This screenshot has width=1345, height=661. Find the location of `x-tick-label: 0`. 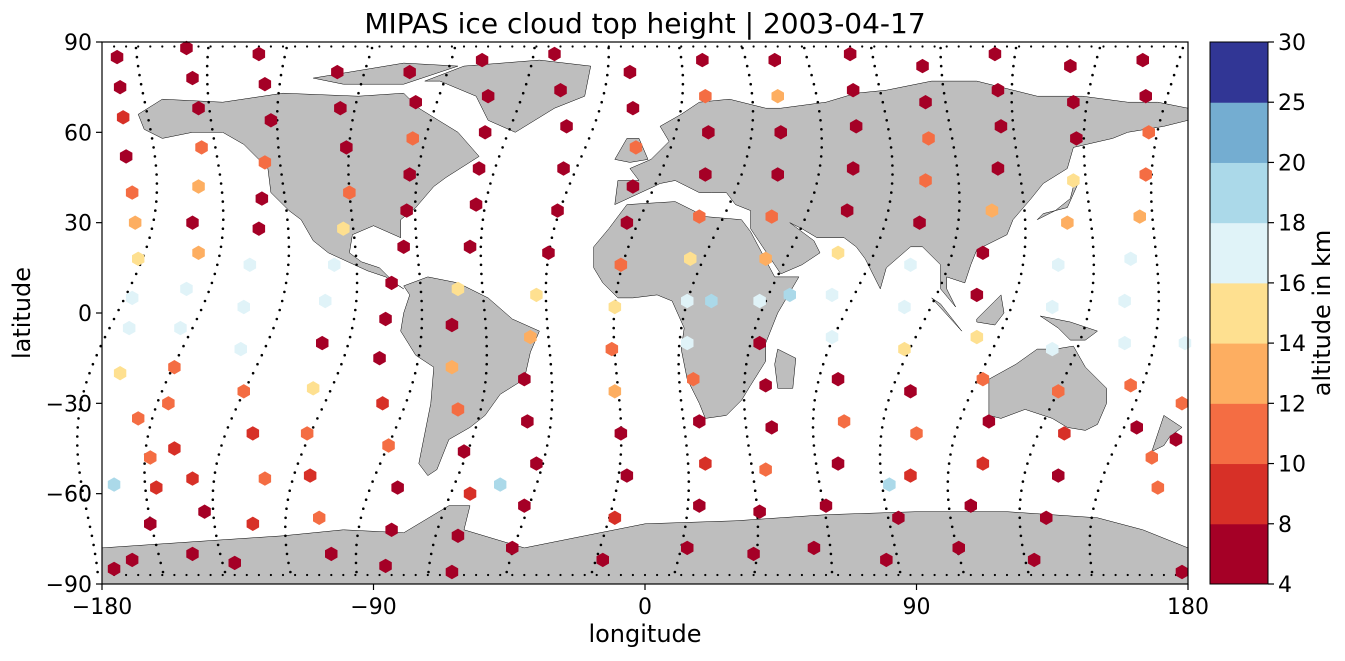

x-tick-label: 0 is located at coordinates (645, 607).